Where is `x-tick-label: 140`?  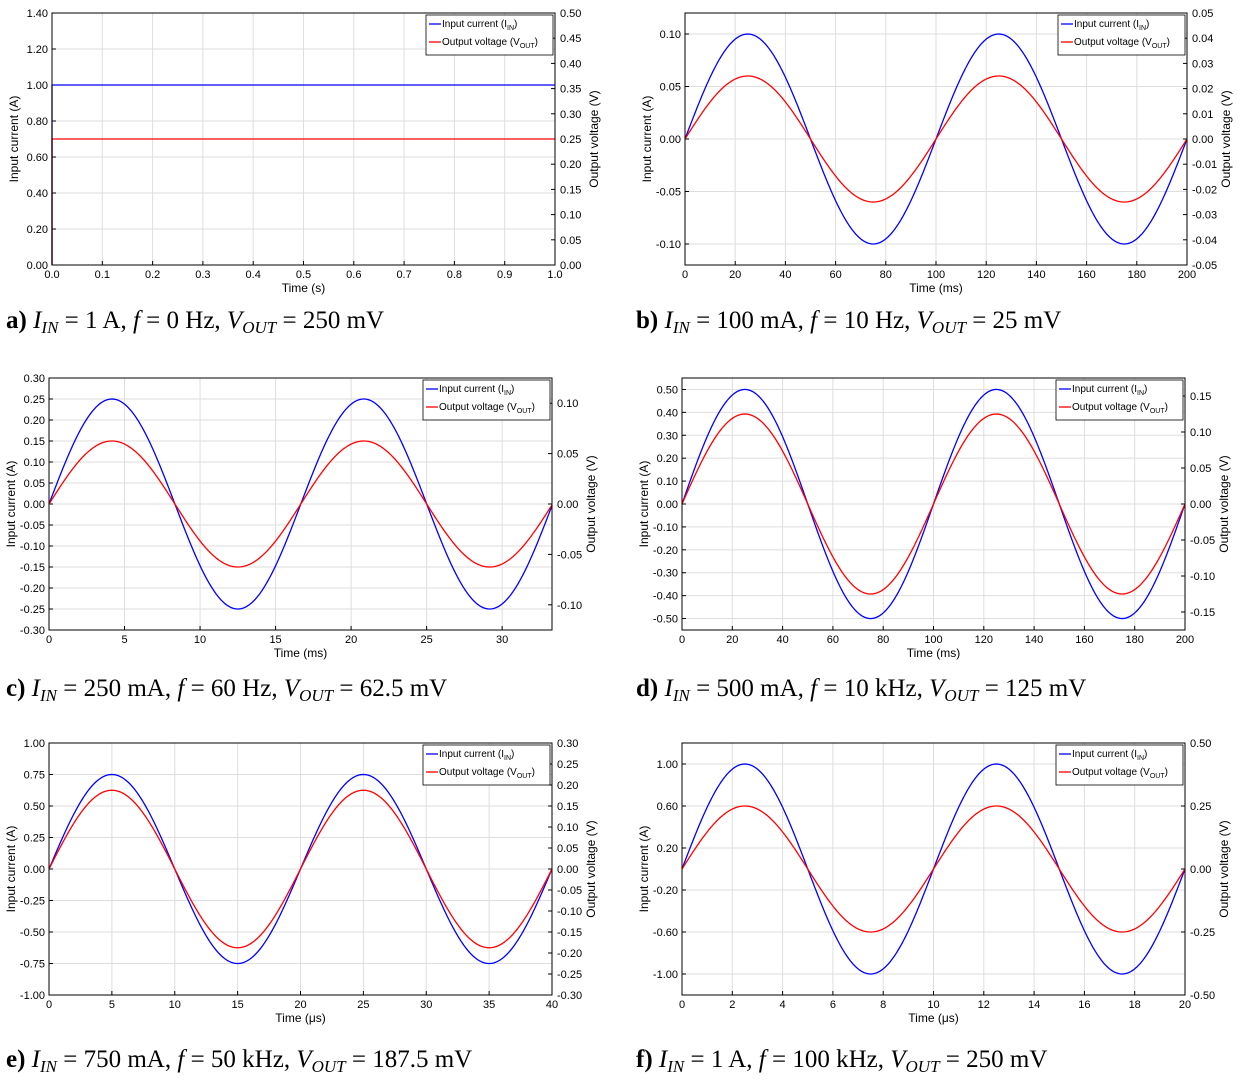
x-tick-label: 140 is located at coordinates (1036, 275).